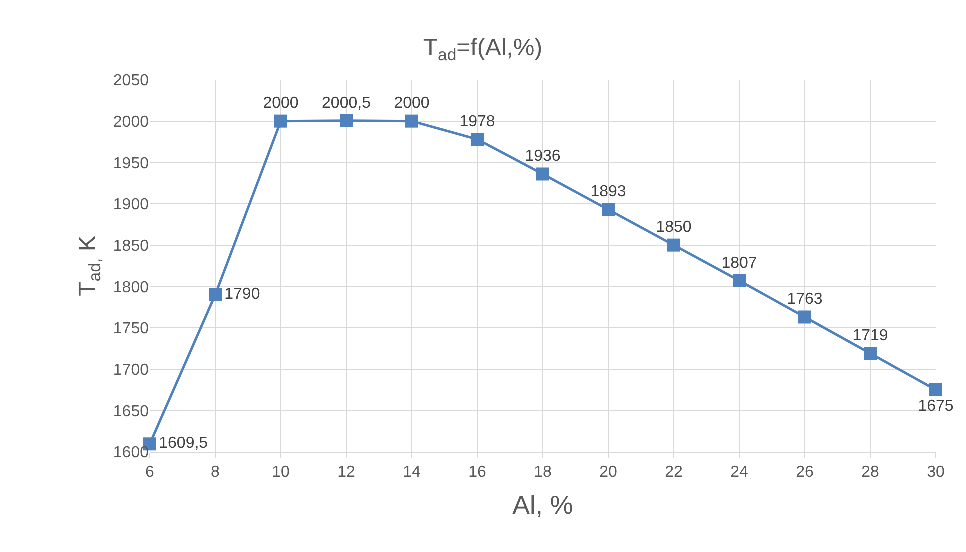 This screenshot has height=552, width=966. I want to click on data-label: 1790, so click(242, 294).